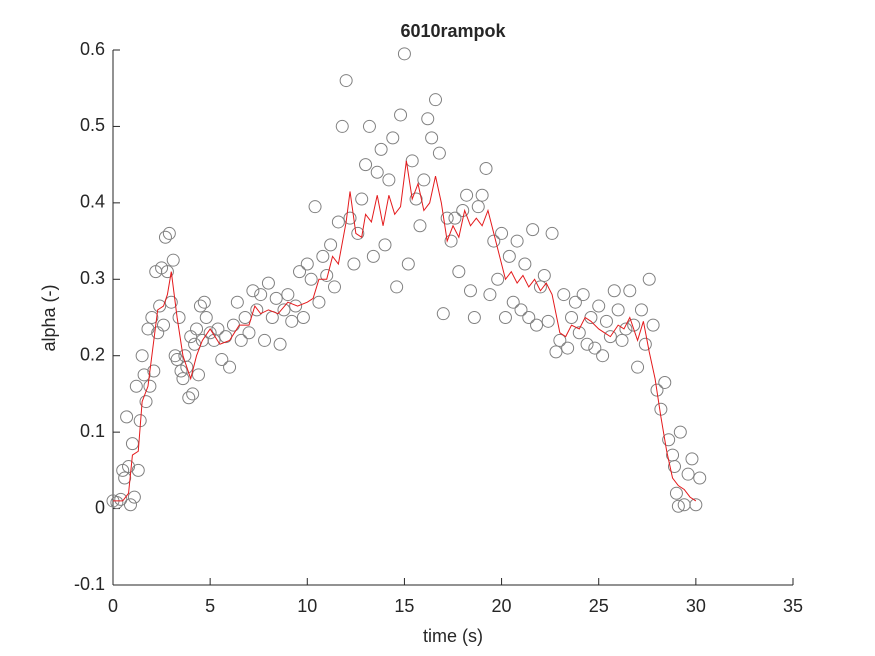 Image resolution: width=875 pixels, height=656 pixels. What do you see at coordinates (100, 507) in the screenshot?
I see `y-tick-label: 0` at bounding box center [100, 507].